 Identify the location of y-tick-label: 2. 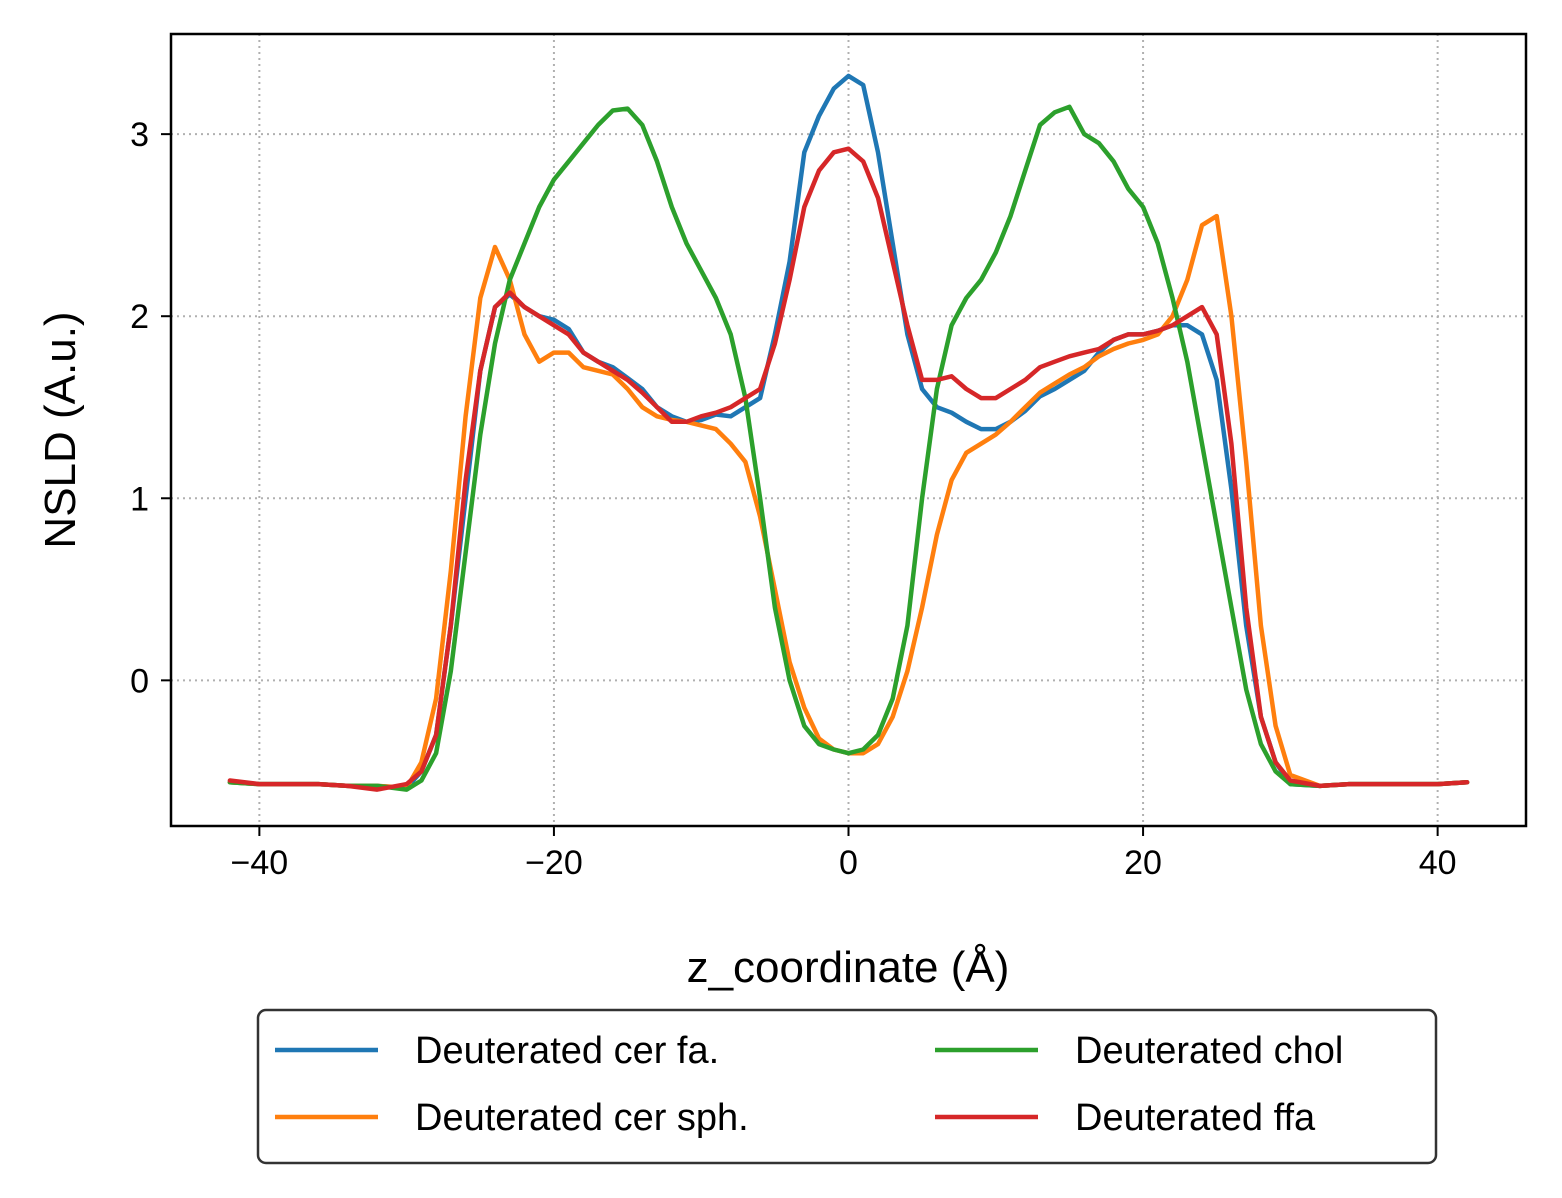
(139, 317).